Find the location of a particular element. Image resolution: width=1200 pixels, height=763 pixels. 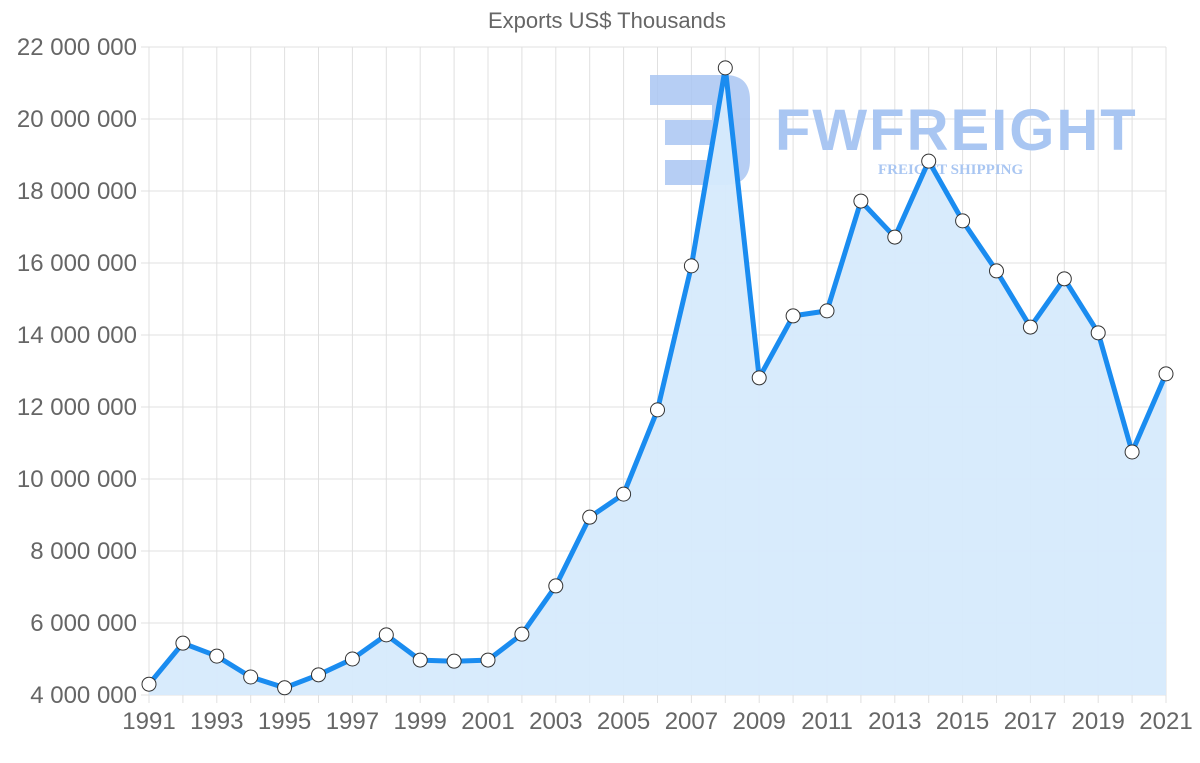

y-tick-label: 12 000 000 is located at coordinates (77, 407).